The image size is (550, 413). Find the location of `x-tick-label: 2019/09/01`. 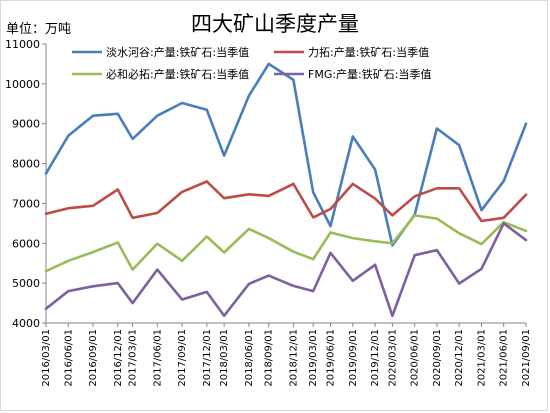

x-tick-label: 2019/09/01 is located at coordinates (353, 358).